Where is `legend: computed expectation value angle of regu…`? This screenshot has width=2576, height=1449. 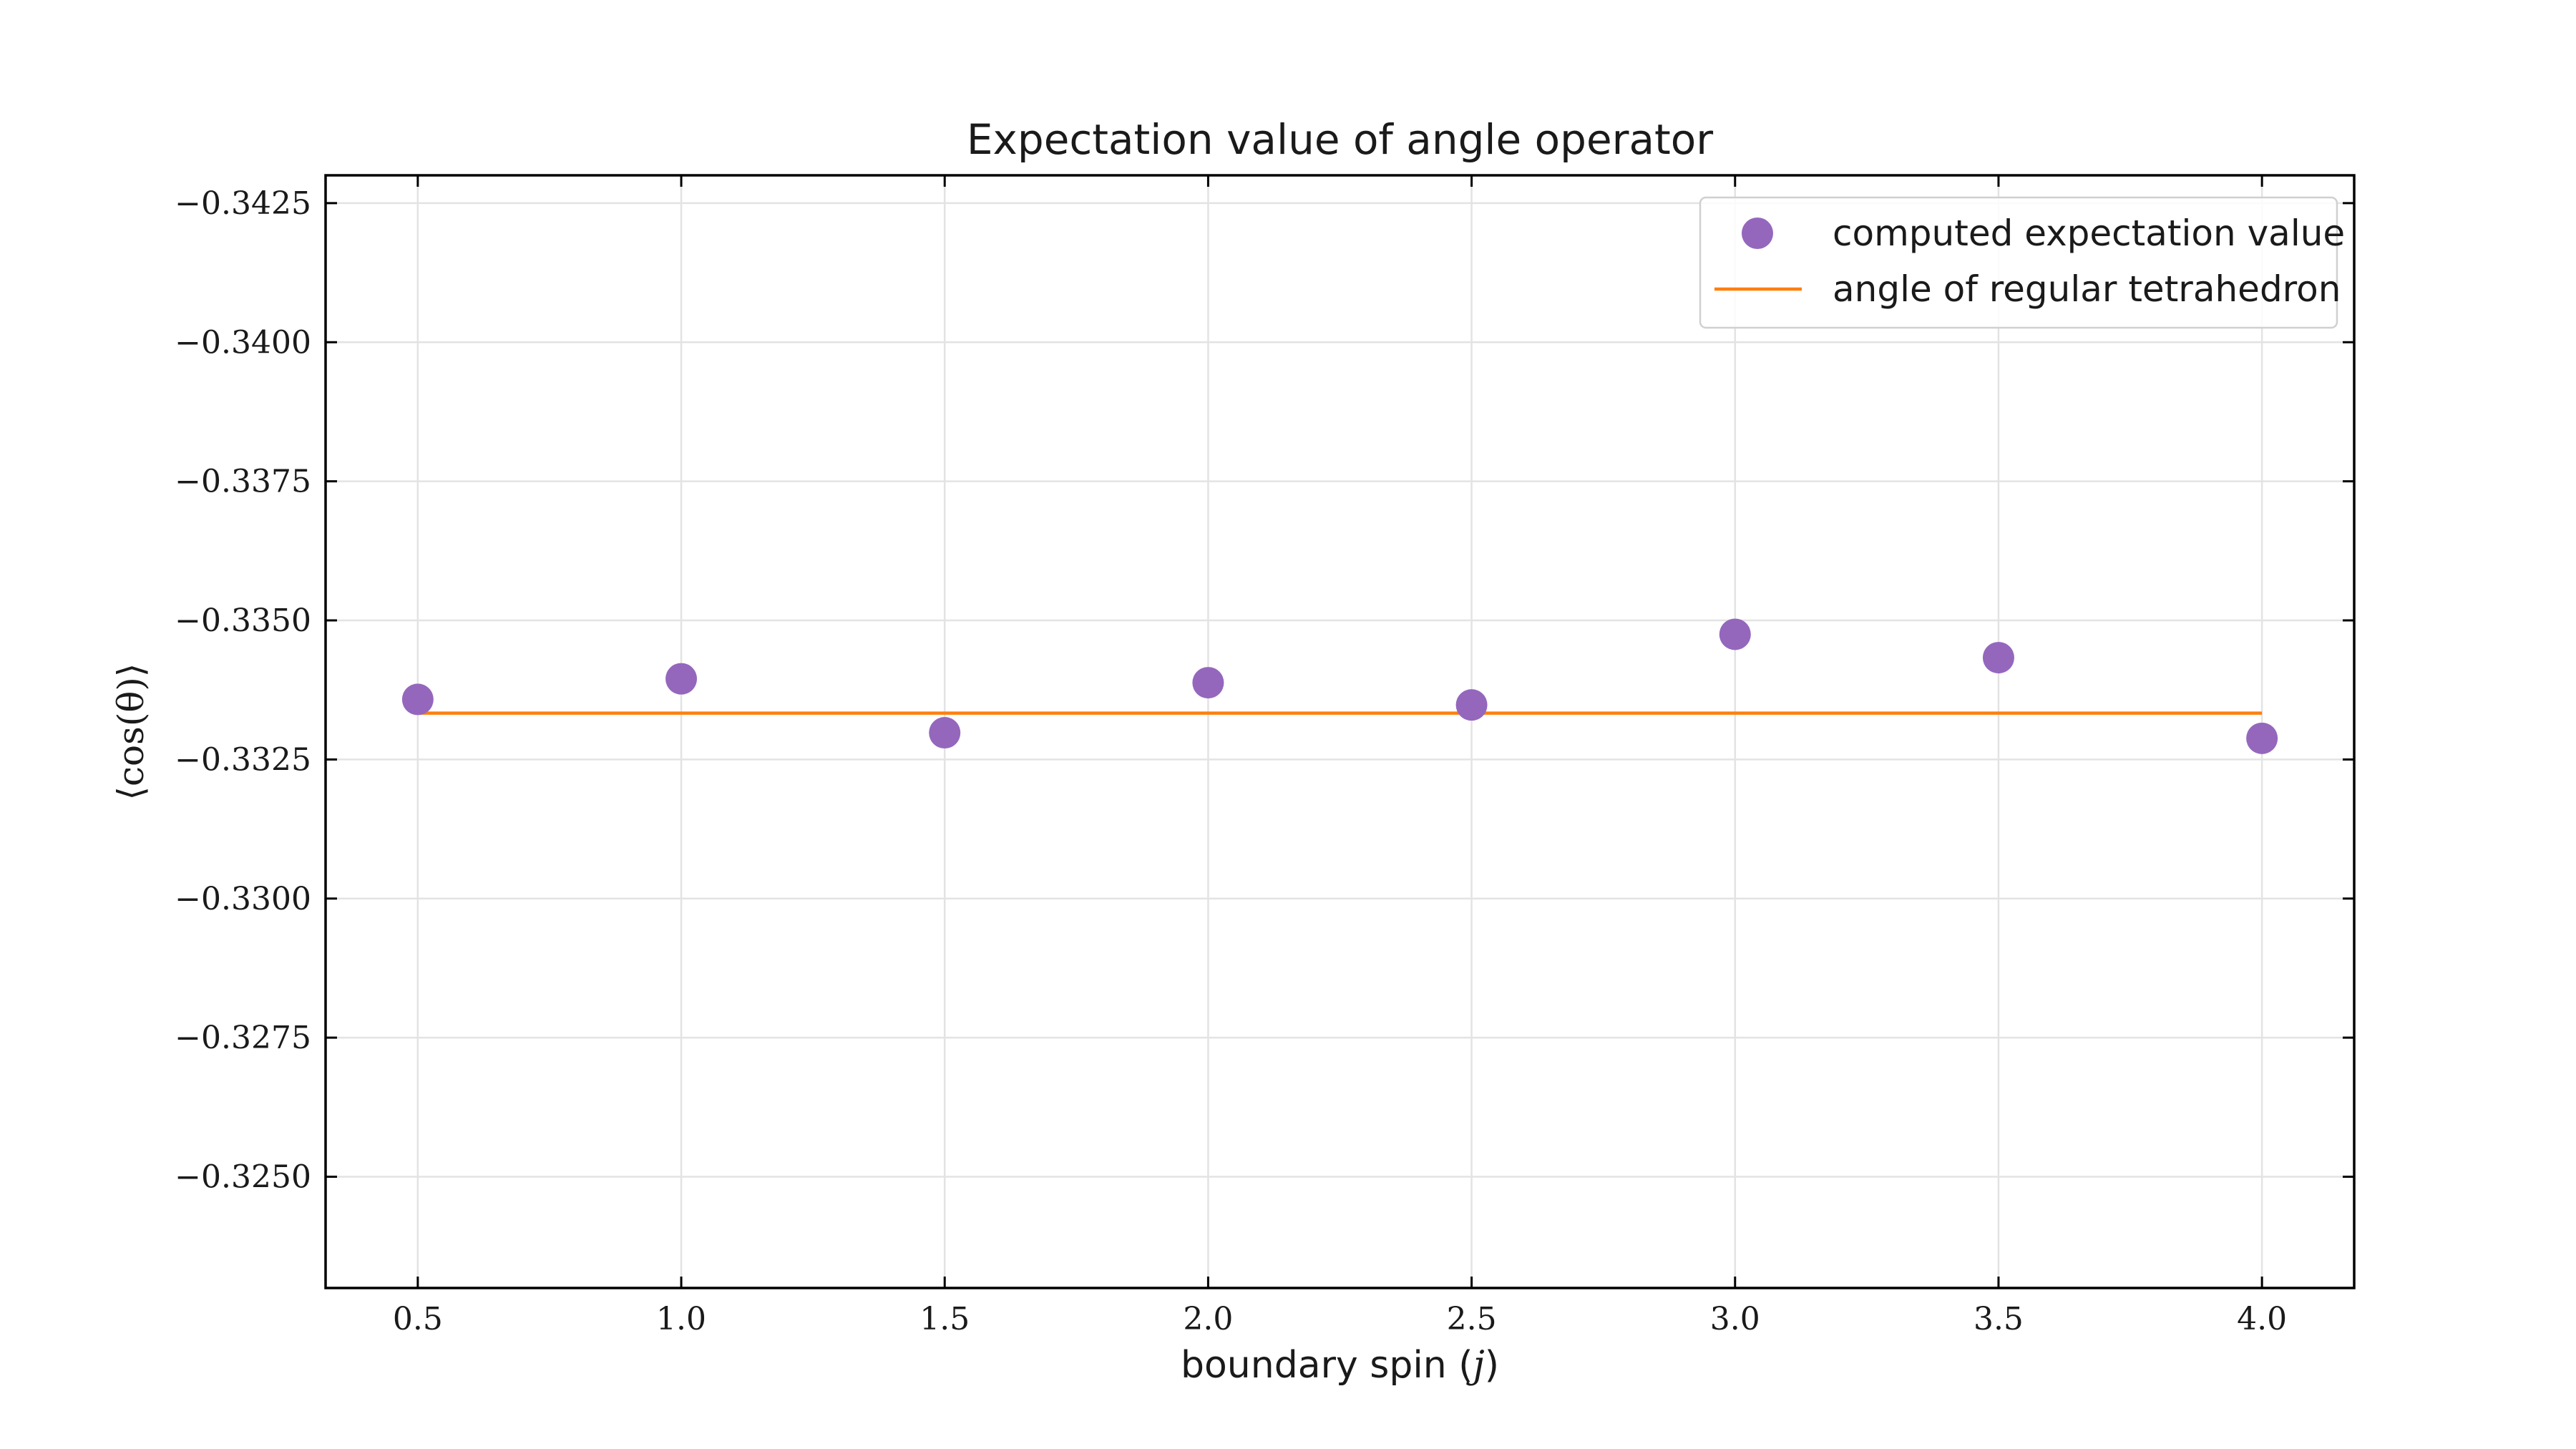
legend: computed expectation value angle of regu… is located at coordinates (2022, 262).